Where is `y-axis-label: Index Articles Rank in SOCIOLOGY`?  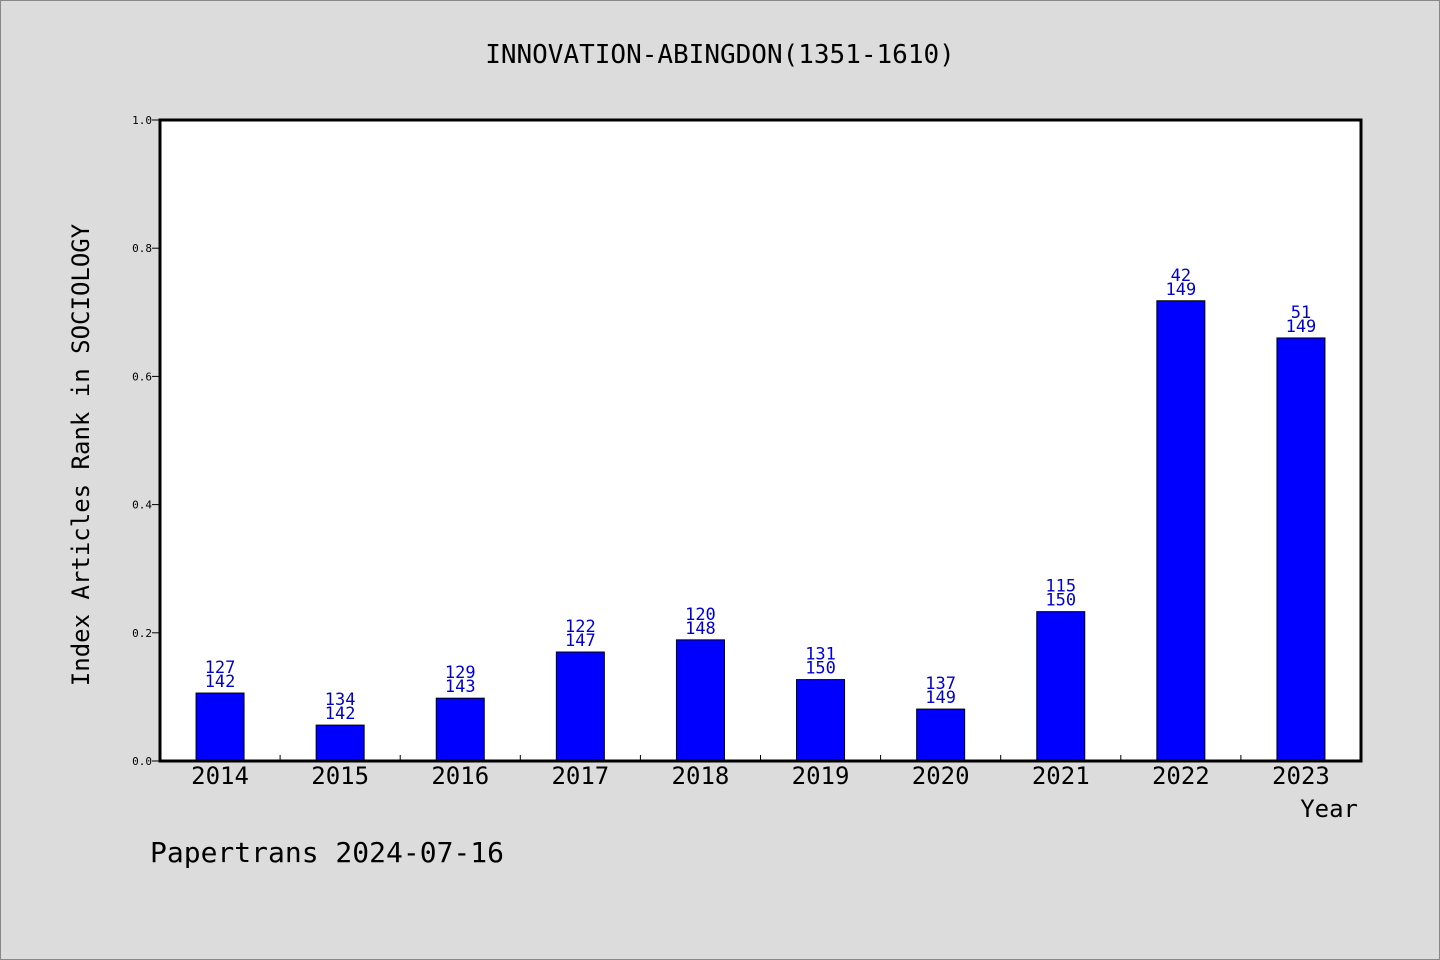
y-axis-label: Index Articles Rank in SOCIOLOGY is located at coordinates (81, 454).